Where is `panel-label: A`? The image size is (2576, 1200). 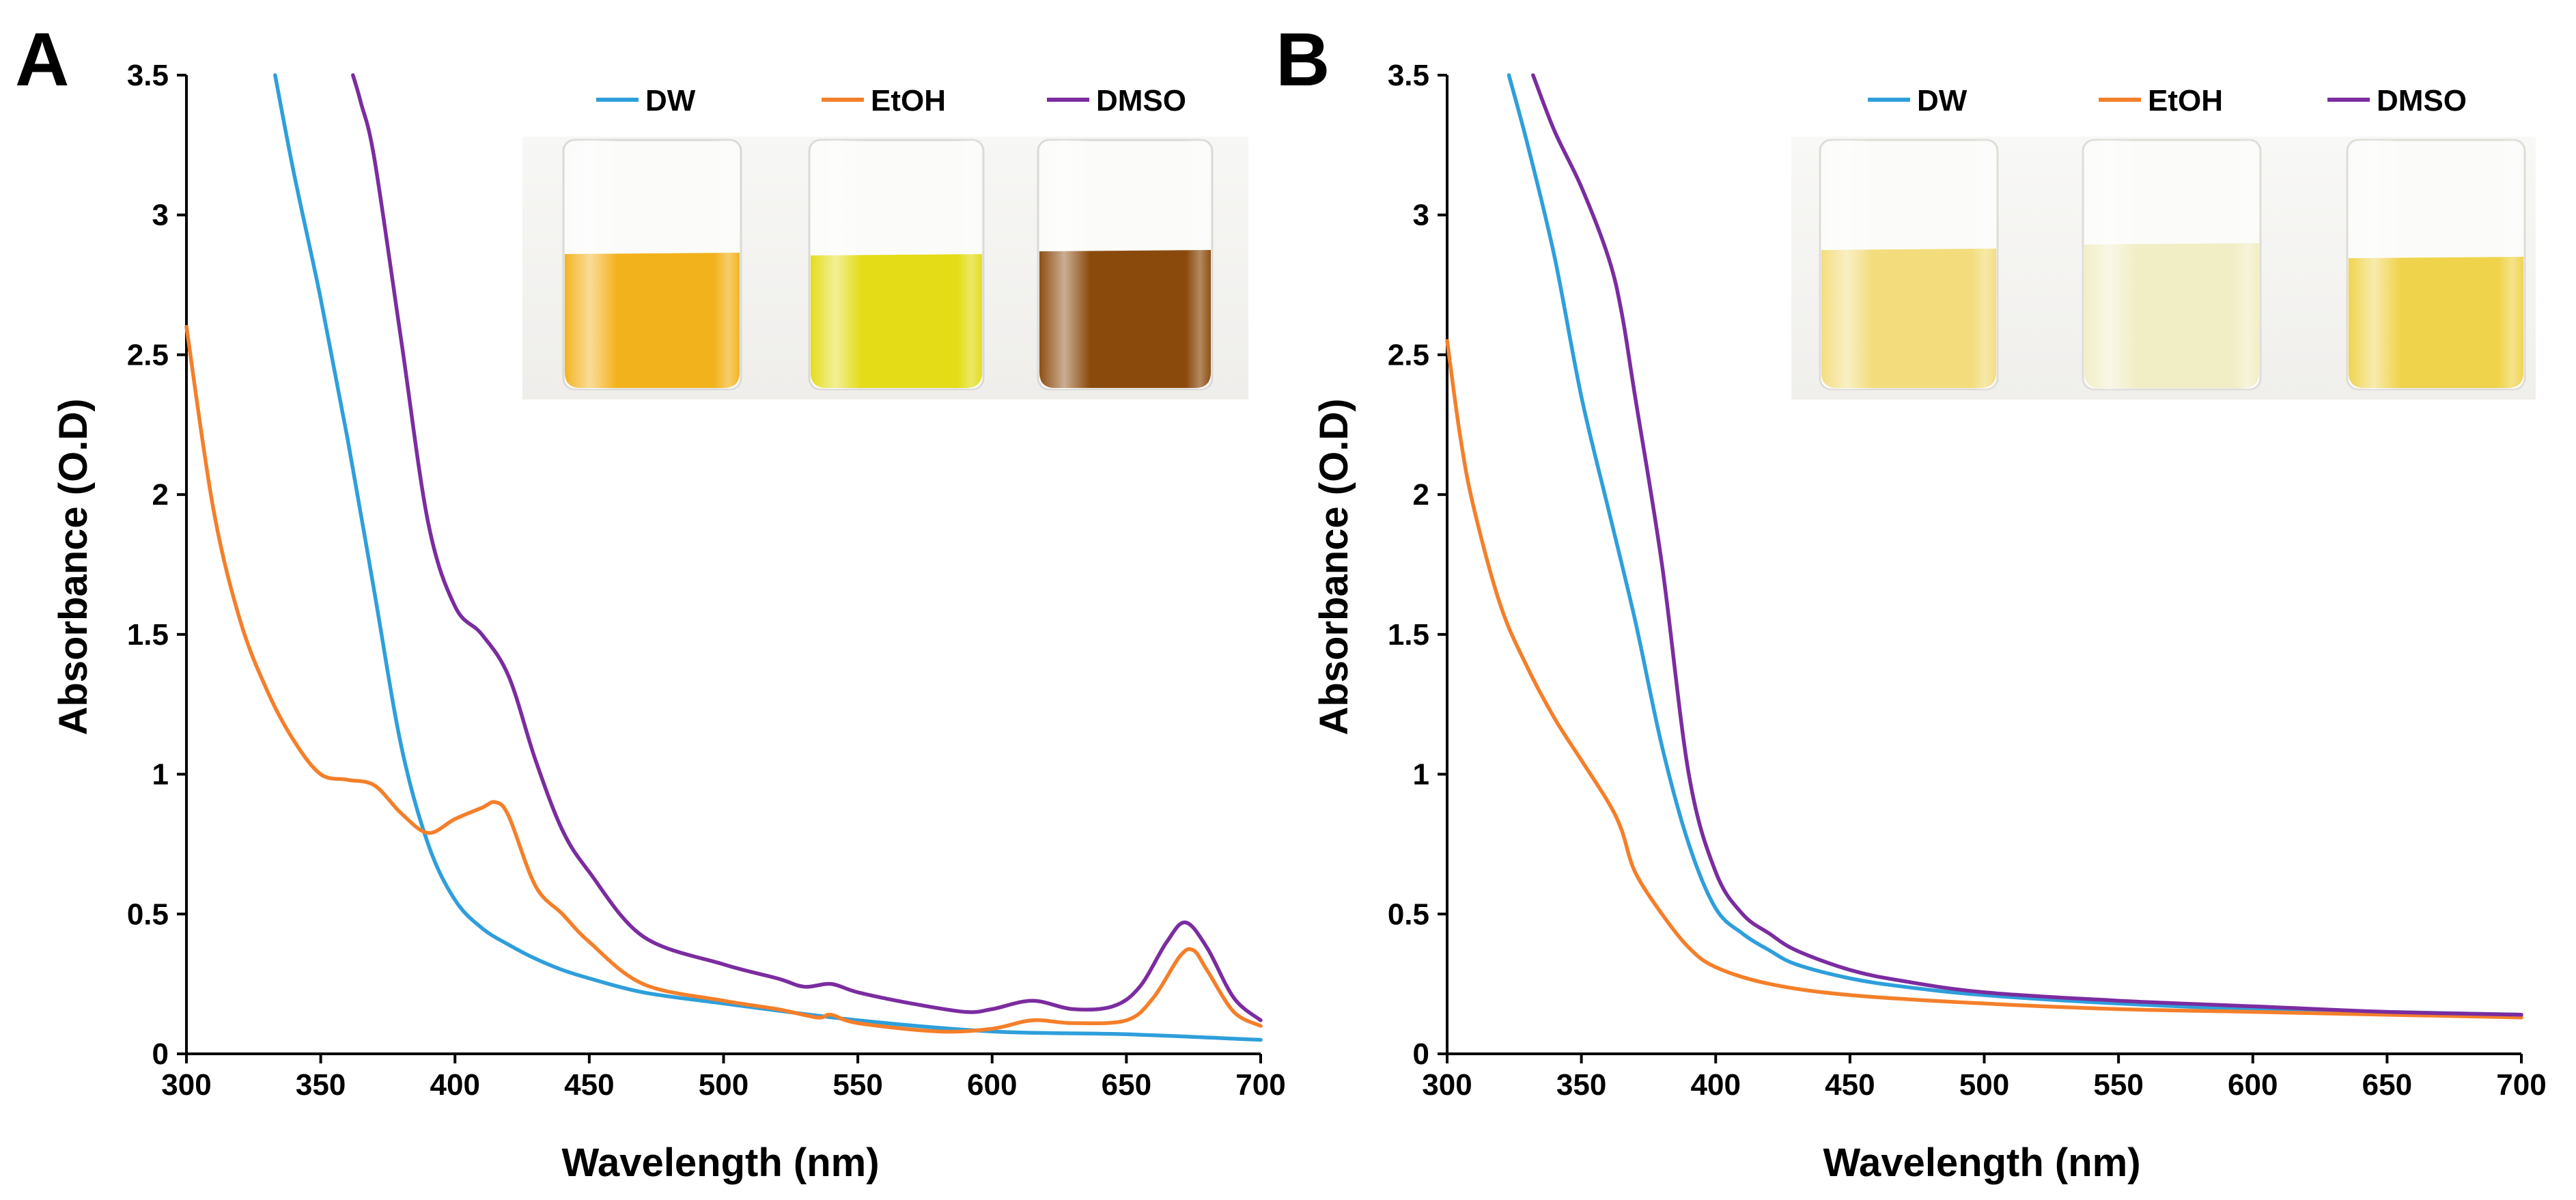 panel-label: A is located at coordinates (42, 60).